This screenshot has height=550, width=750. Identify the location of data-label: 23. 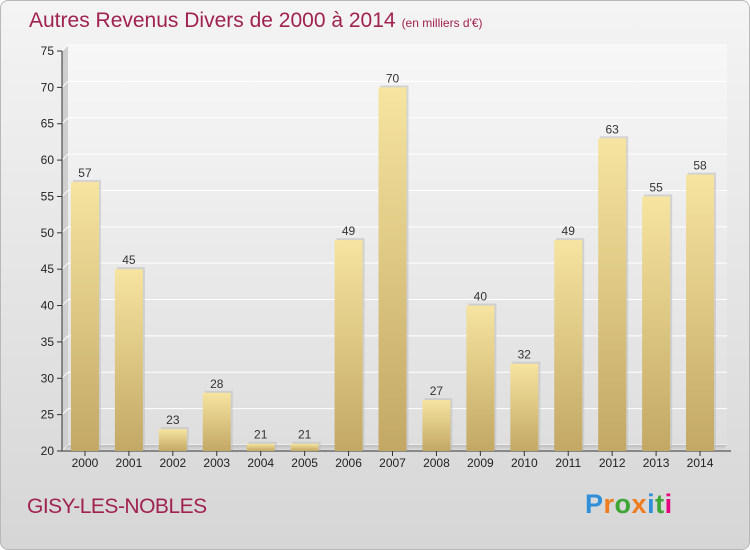
(173, 420).